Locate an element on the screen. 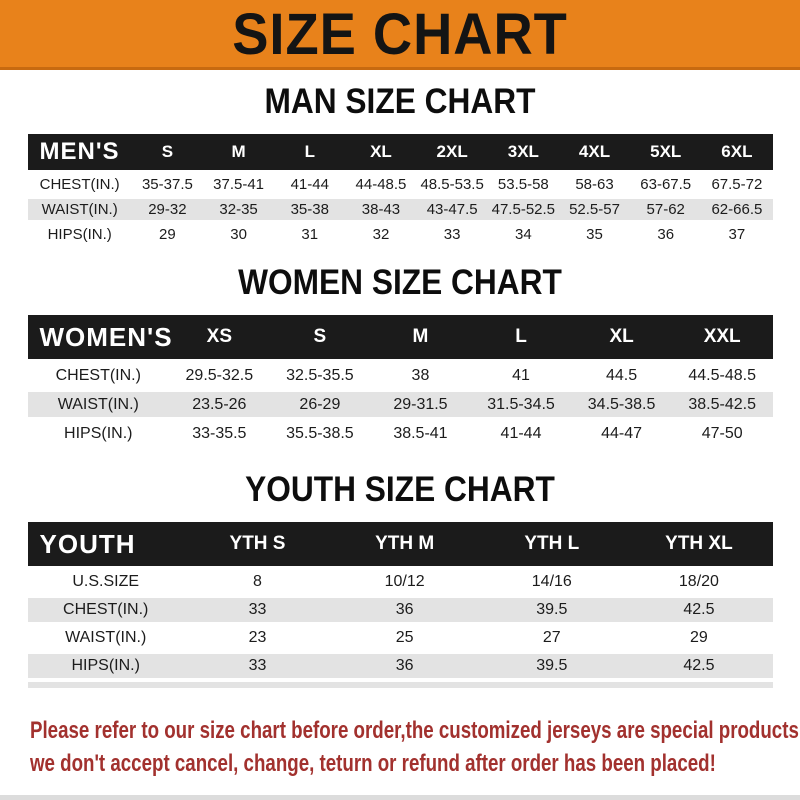 The height and width of the screenshot is (800, 800). size-value-cell: 41 is located at coordinates (521, 375).